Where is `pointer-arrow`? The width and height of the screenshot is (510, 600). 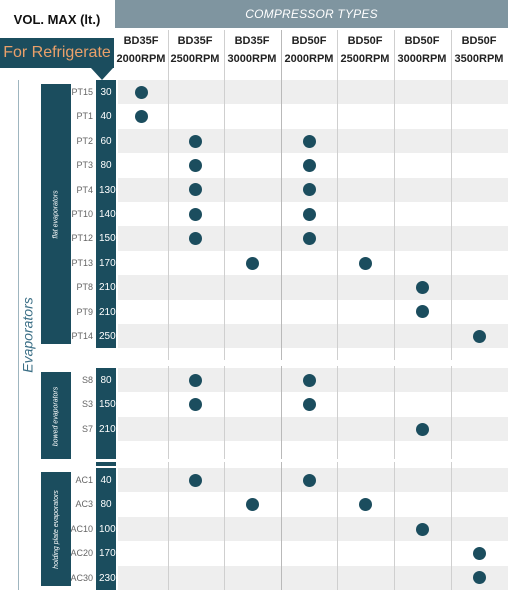
pointer-arrow is located at coordinates (102, 74).